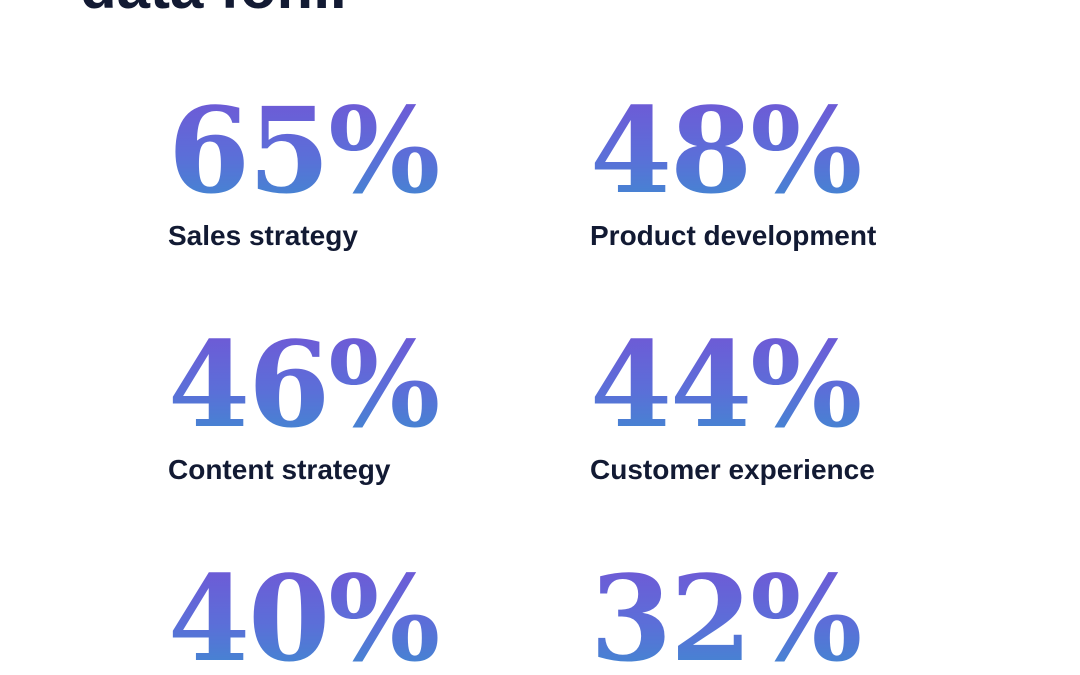  Describe the element at coordinates (263, 235) in the screenshot. I see `stat-label: Sales strategy` at that location.